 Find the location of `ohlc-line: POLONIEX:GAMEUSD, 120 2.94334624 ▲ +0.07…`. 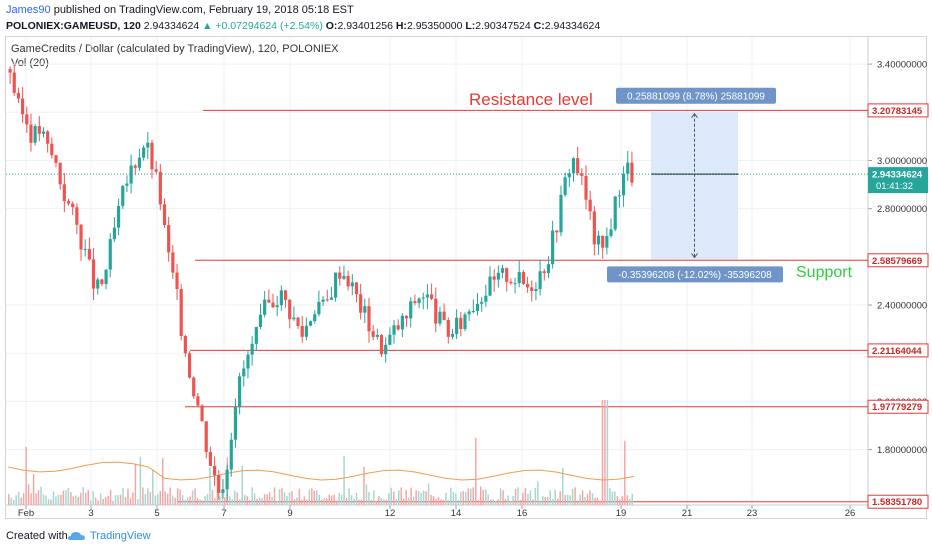

ohlc-line: POLONIEX:GAMEUSD, 120 2.94334624 ▲ +0.07… is located at coordinates (303, 26).